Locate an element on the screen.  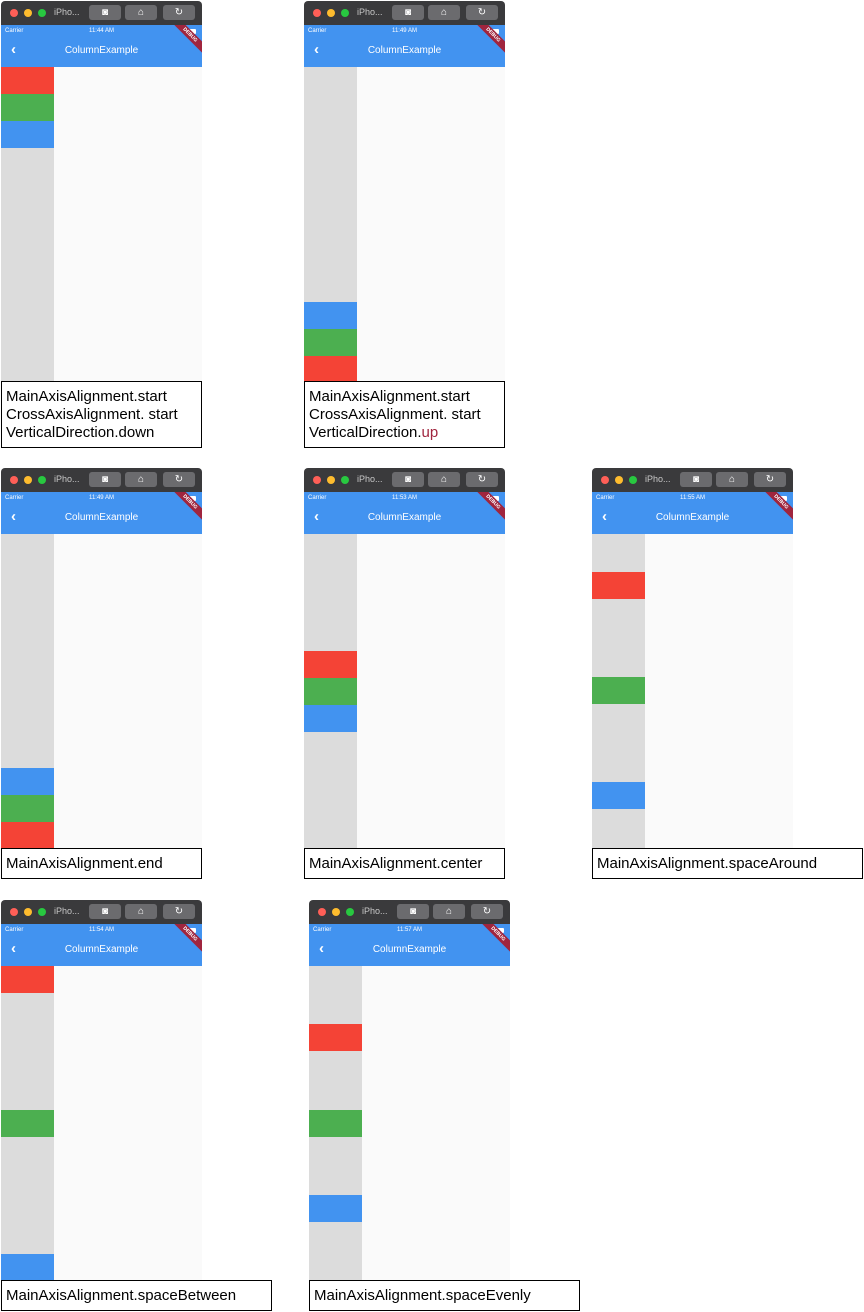
status-clock: 11:44 AM is located at coordinates (101, 31).